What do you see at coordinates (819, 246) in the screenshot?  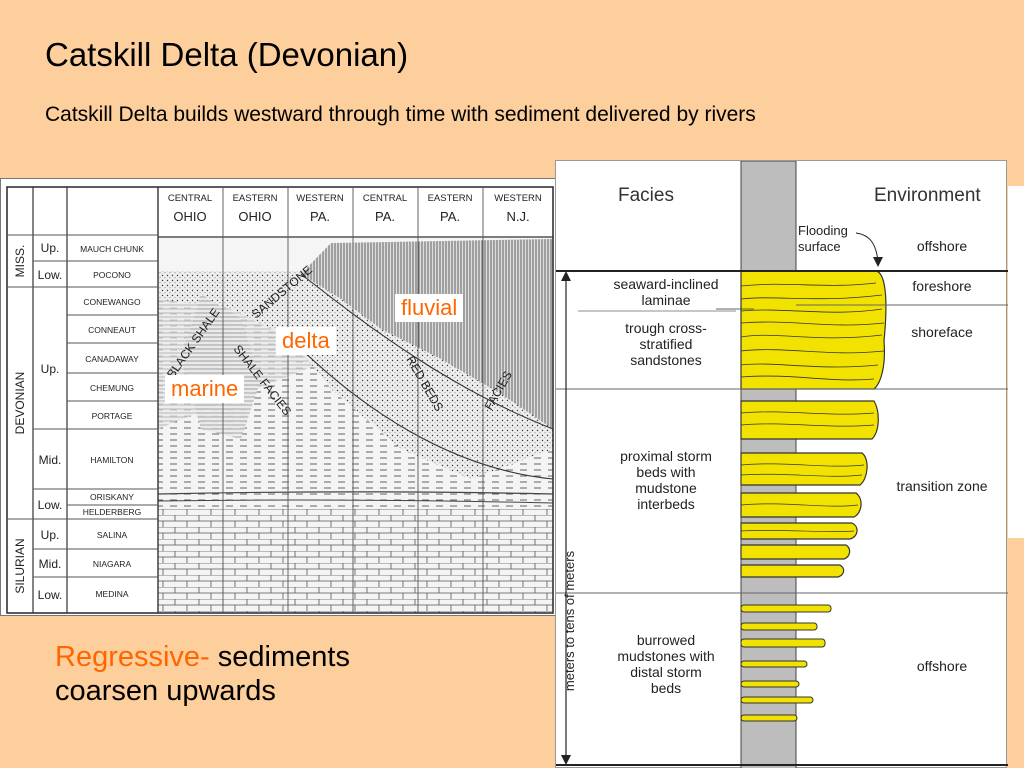 I see `flooding-label-line2: surface` at bounding box center [819, 246].